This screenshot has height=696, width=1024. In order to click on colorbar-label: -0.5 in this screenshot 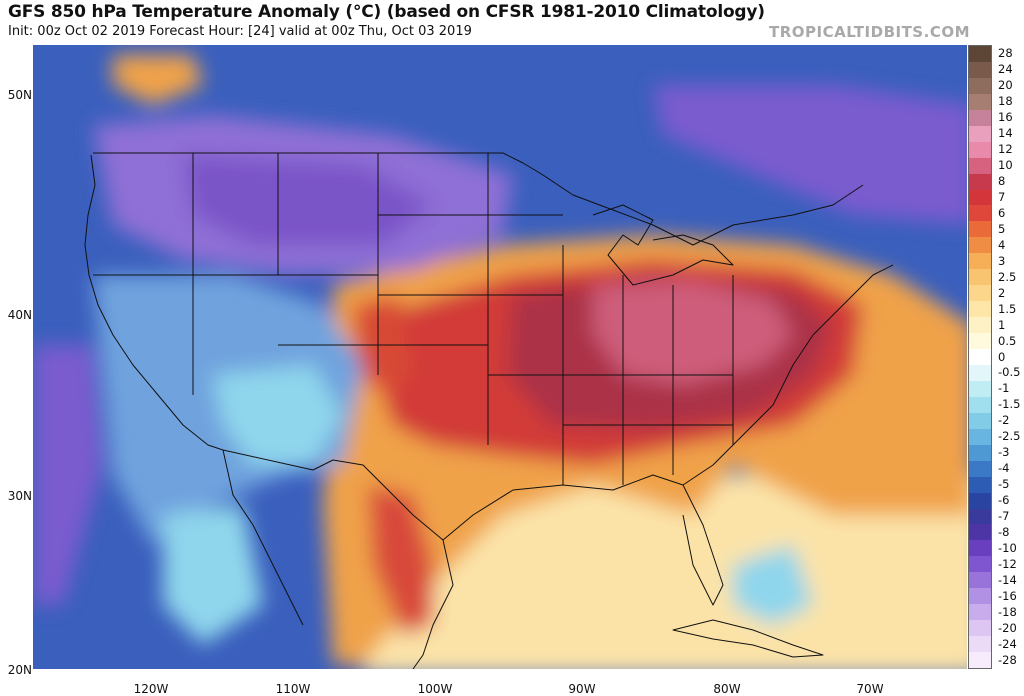, I will do `click(1009, 372)`.